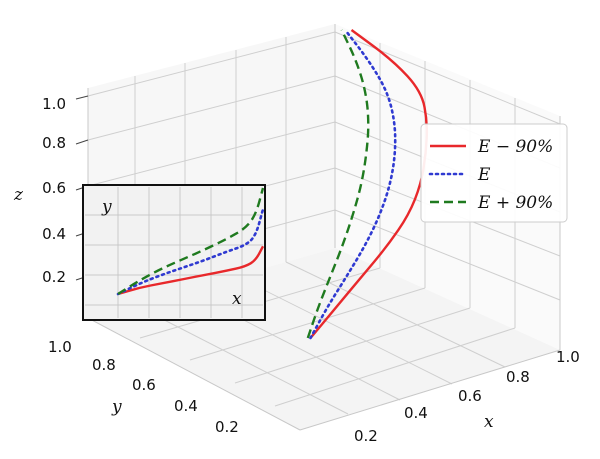 The image size is (600, 459). Describe the element at coordinates (227, 427) in the screenshot. I see `y-tick-label: 0.2` at that location.